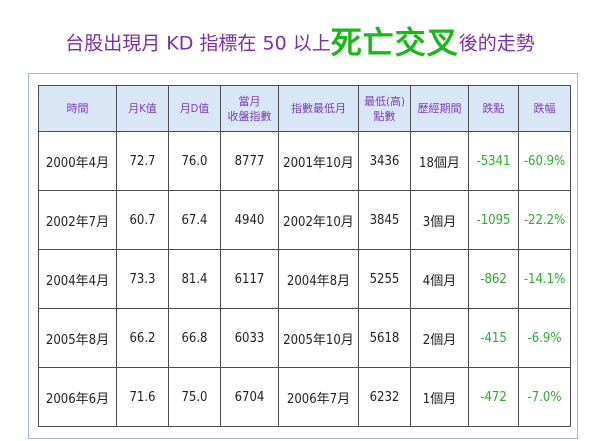 This screenshot has width=600, height=441. I want to click on date-cell: 2004年4月, so click(77, 279).